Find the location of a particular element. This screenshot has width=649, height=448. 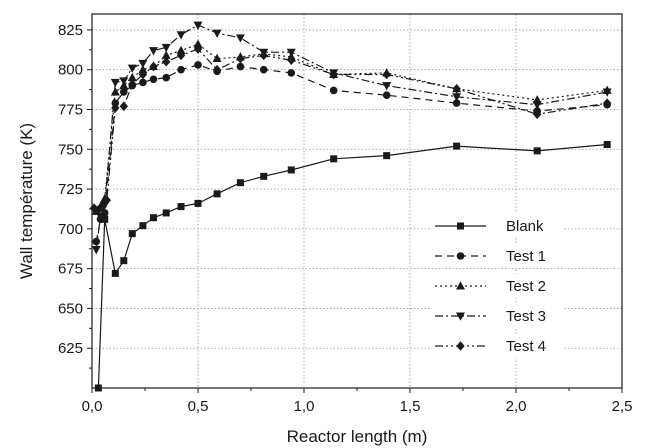

x-tick-label: 0,5 is located at coordinates (198, 406).